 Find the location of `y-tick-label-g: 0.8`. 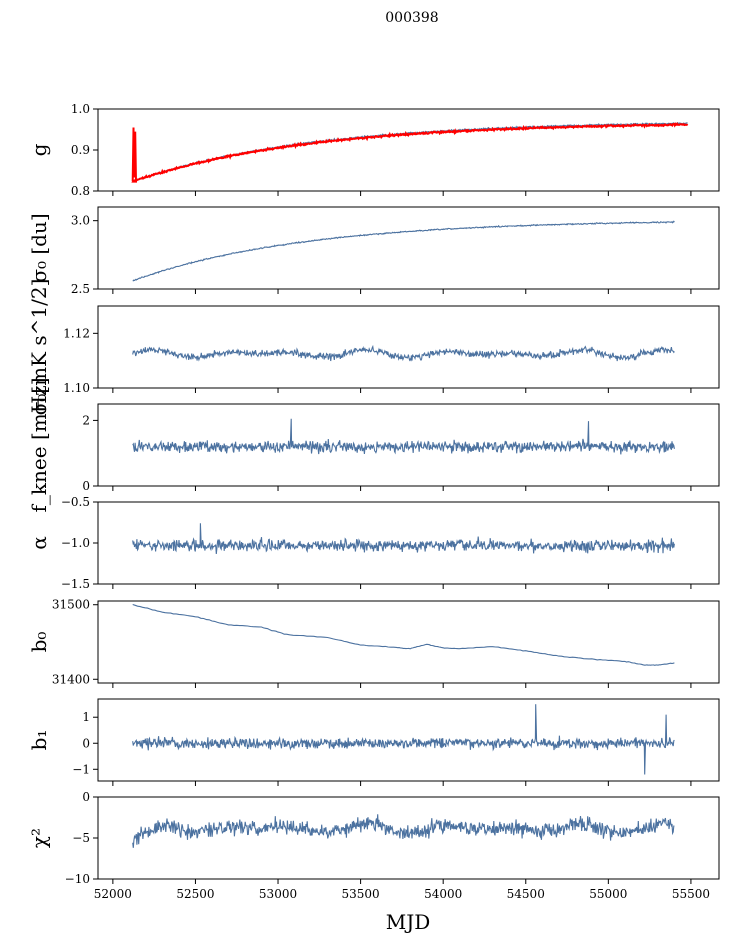

y-tick-label-g: 0.8 is located at coordinates (80, 191).